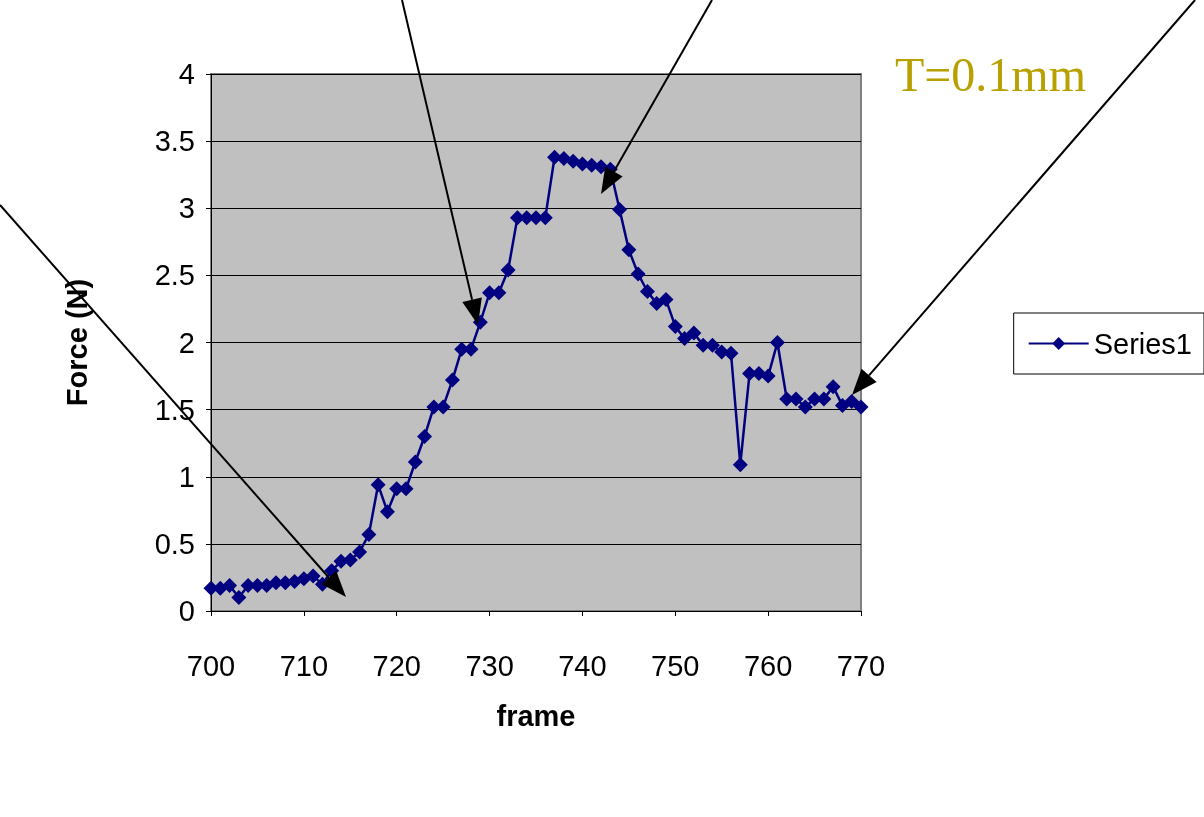 The height and width of the screenshot is (817, 1204). What do you see at coordinates (768, 665) in the screenshot?
I see `x-tick-label: 760` at bounding box center [768, 665].